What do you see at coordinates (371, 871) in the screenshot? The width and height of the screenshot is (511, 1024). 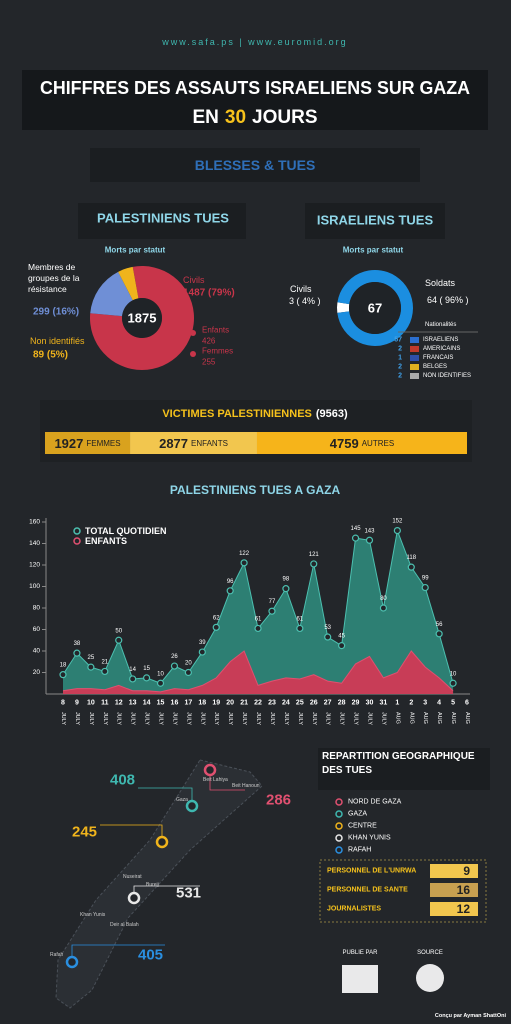 I see `staff-label: PERSONNEL DE L'UNRWA` at bounding box center [371, 871].